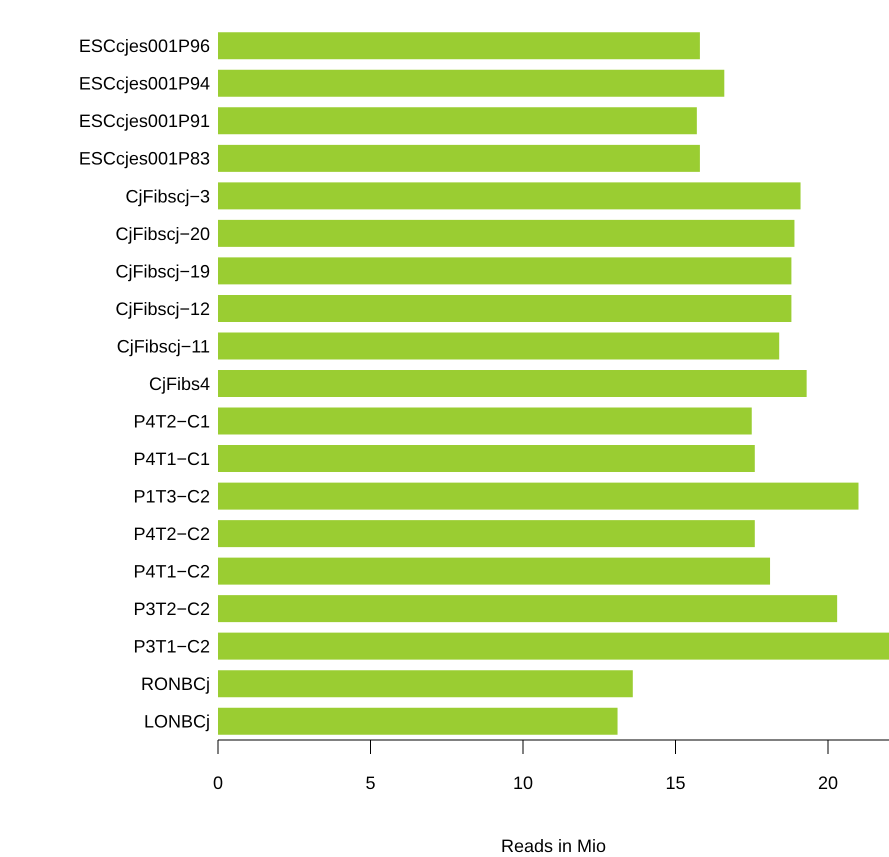 The image size is (889, 857). Describe the element at coordinates (171, 572) in the screenshot. I see `y-tick-label: P4T1−C2` at that location.